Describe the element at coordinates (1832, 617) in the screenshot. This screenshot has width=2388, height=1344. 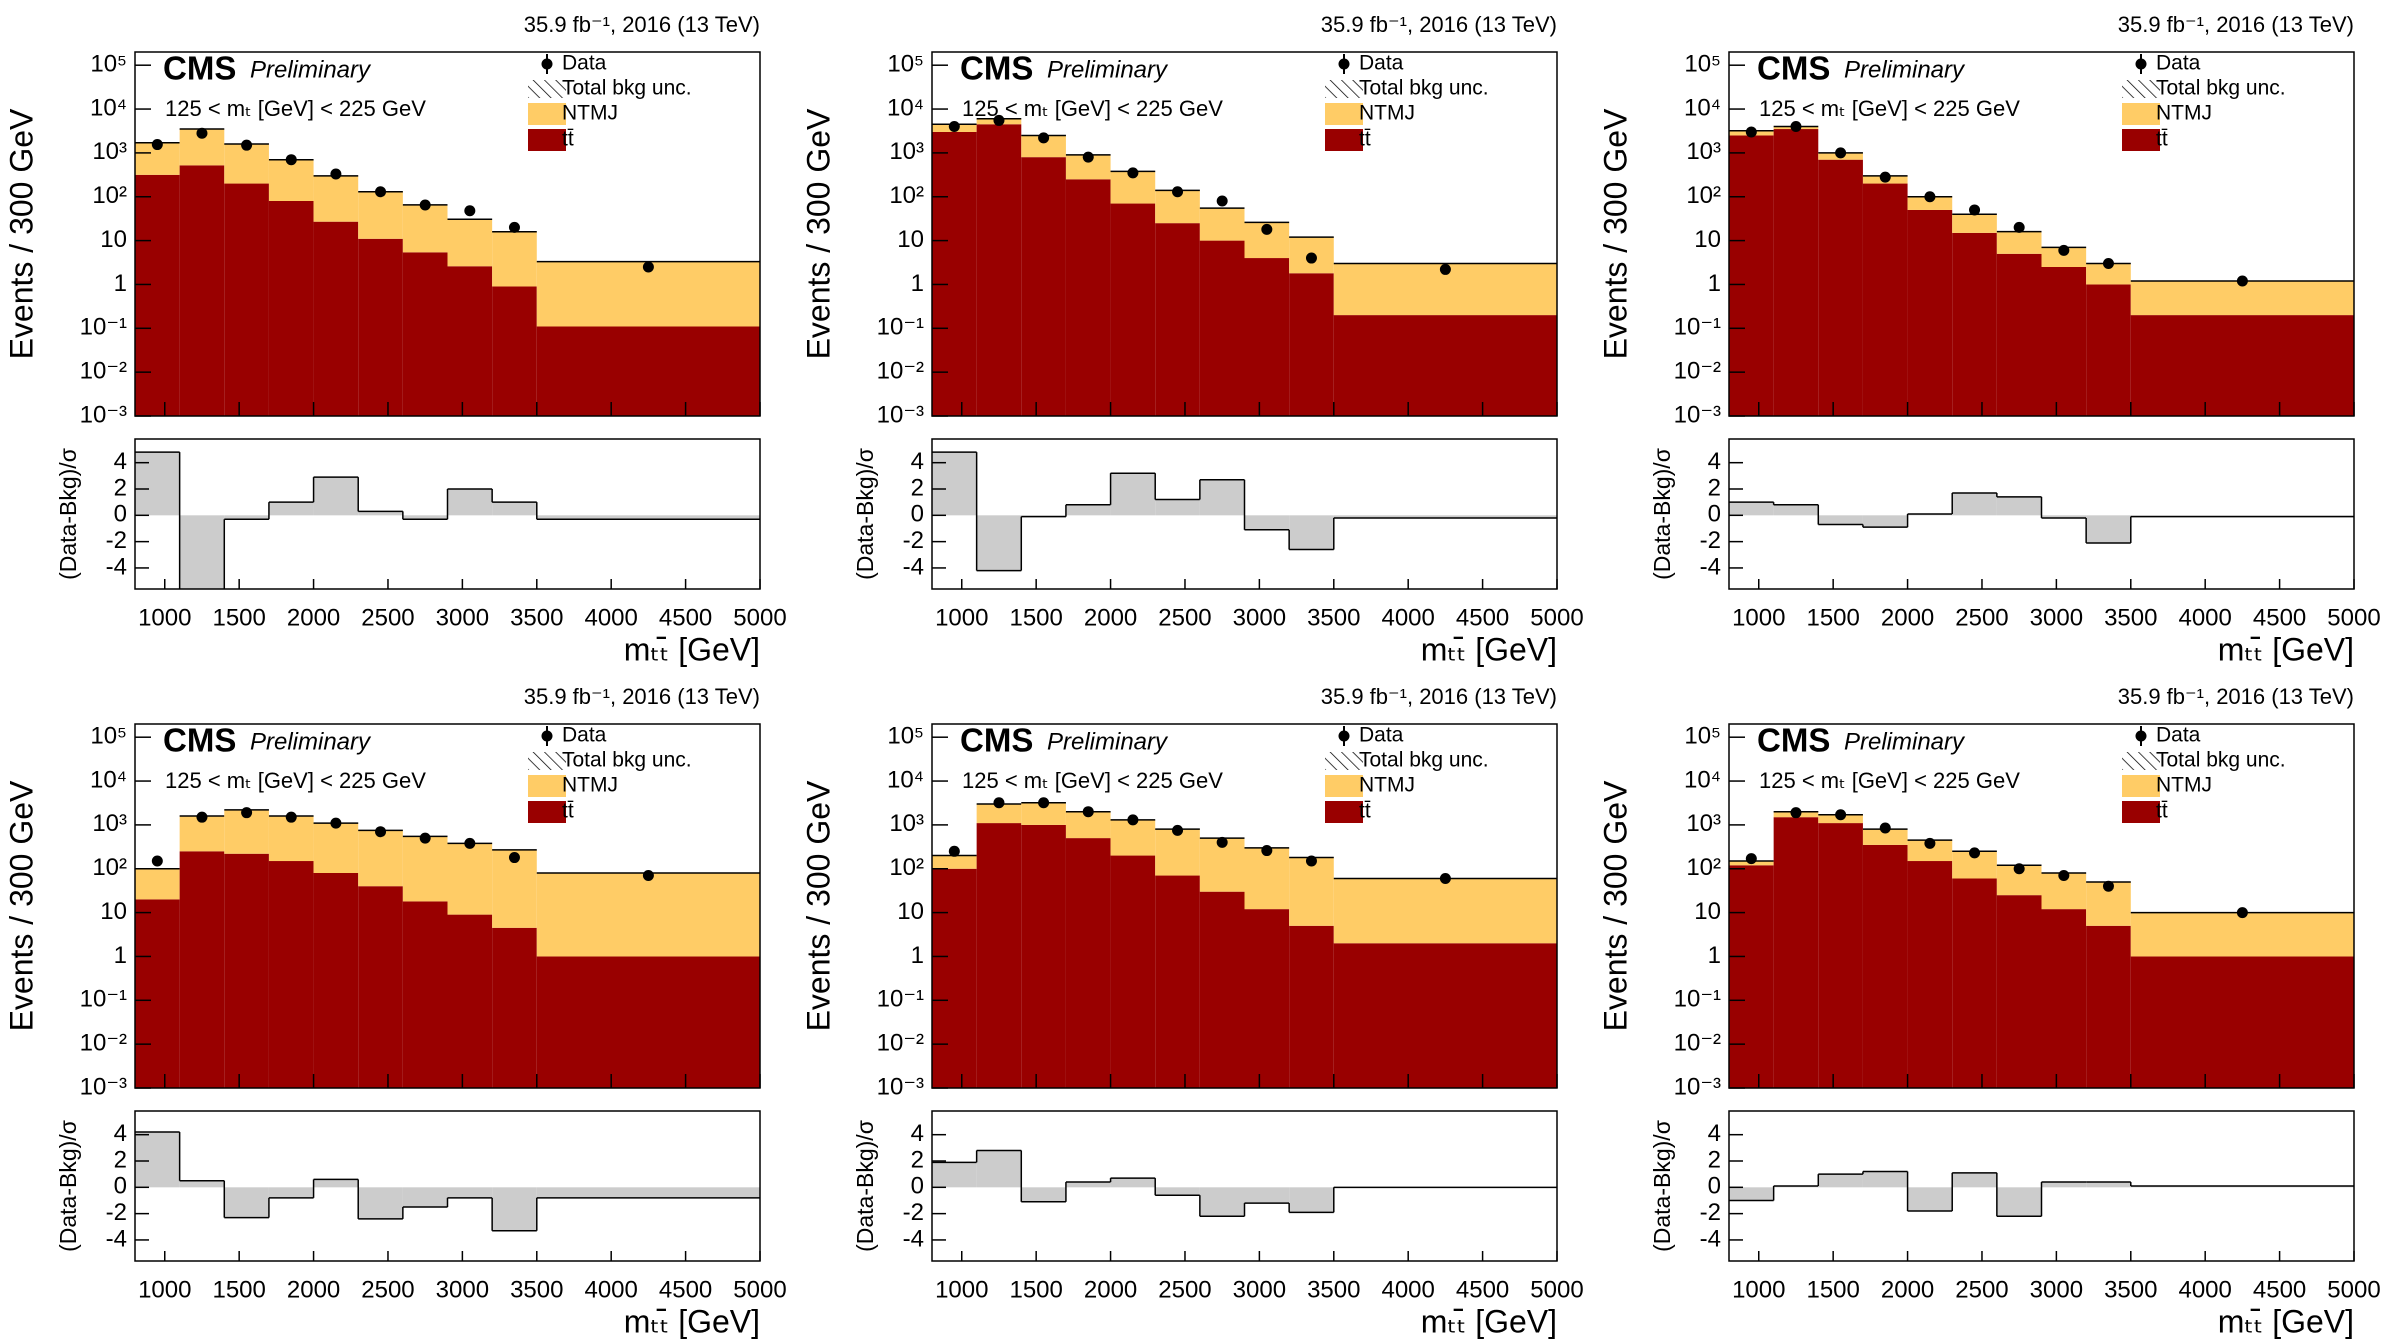
I see `x-tick-label: 1500` at that location.